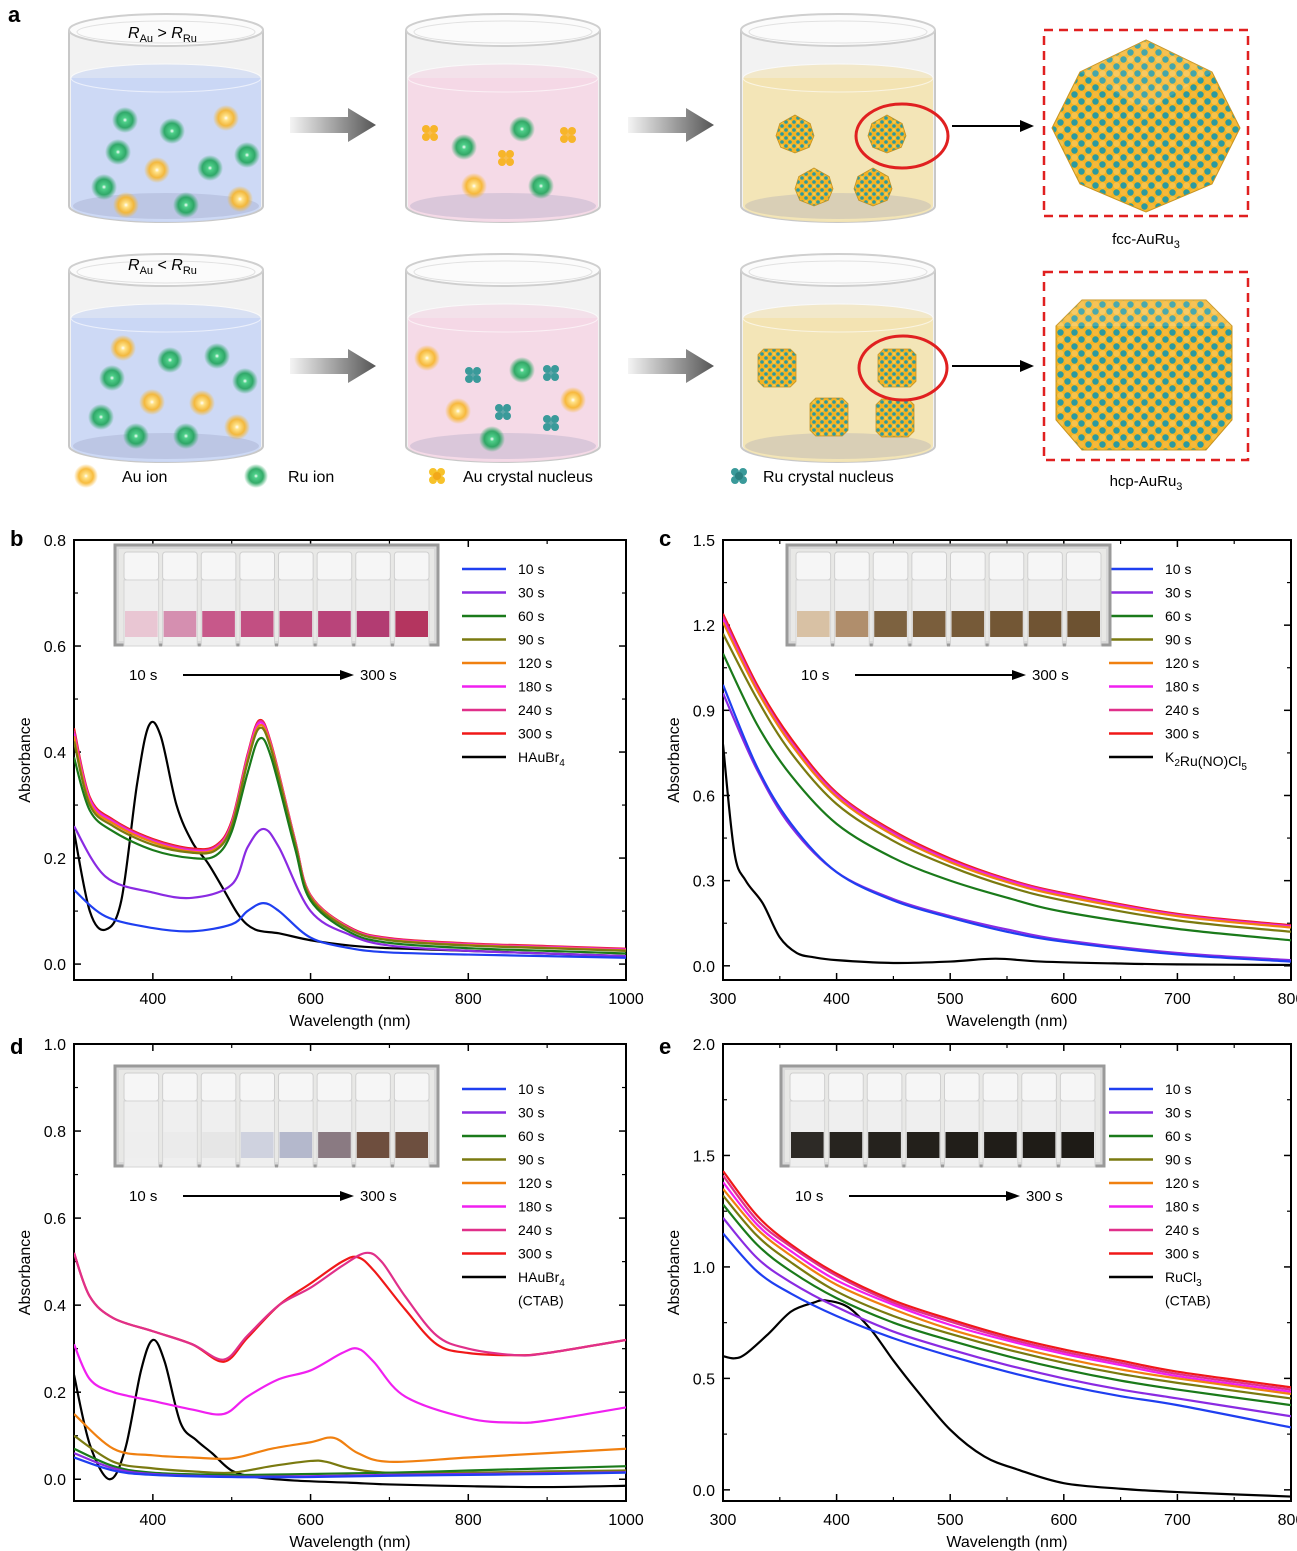 The height and width of the screenshot is (1551, 1297). What do you see at coordinates (993, 126) in the screenshot?
I see `arrow-to-fcc` at bounding box center [993, 126].